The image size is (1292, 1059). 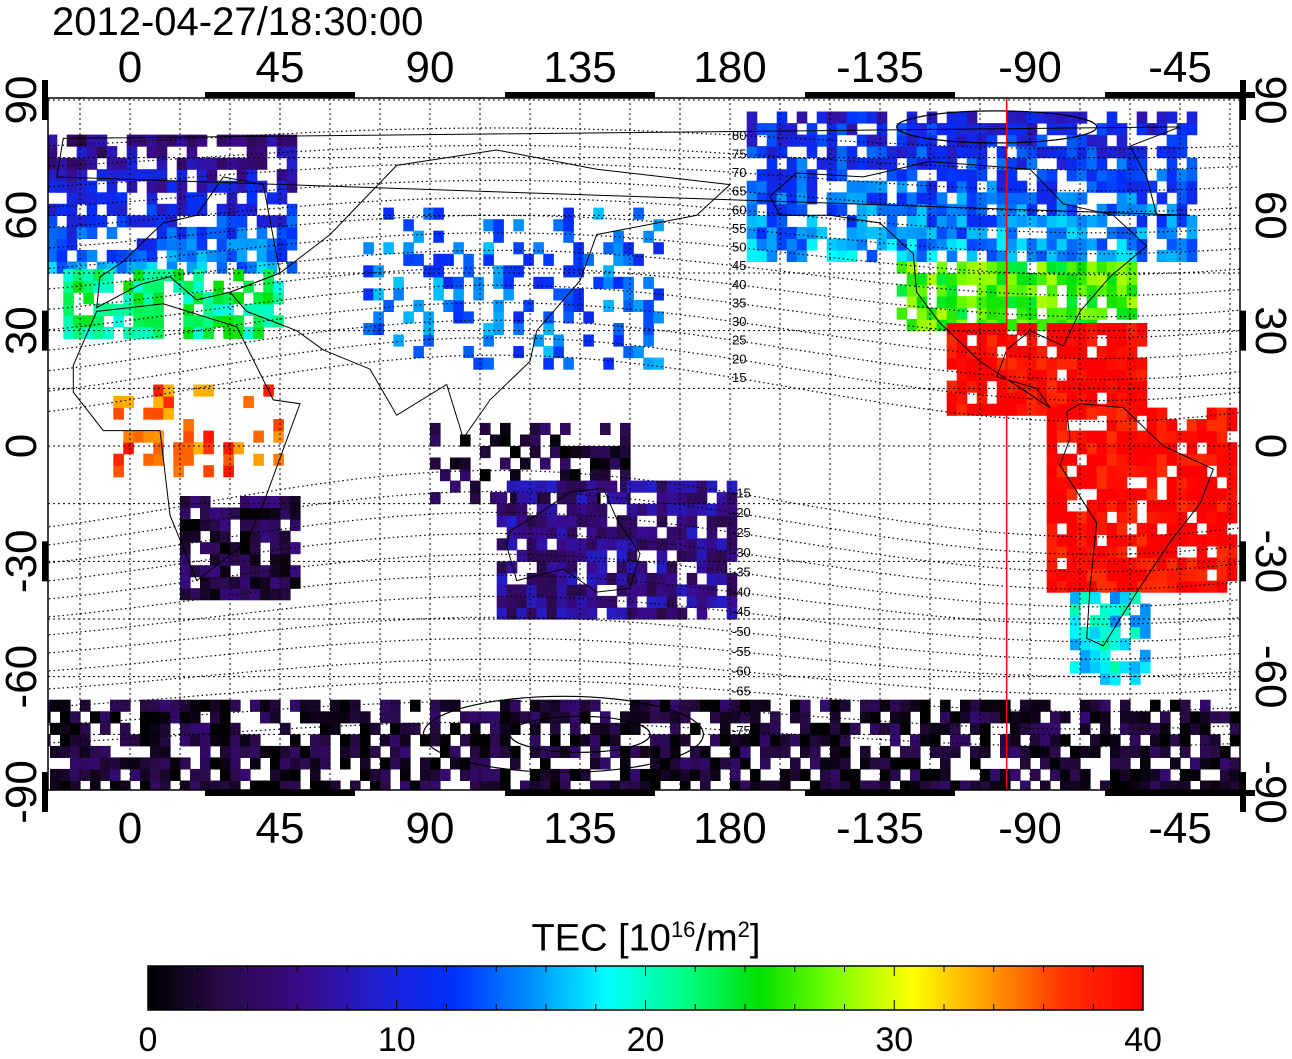 I want to click on colorbar-tick-label: 30, so click(x=894, y=1040).